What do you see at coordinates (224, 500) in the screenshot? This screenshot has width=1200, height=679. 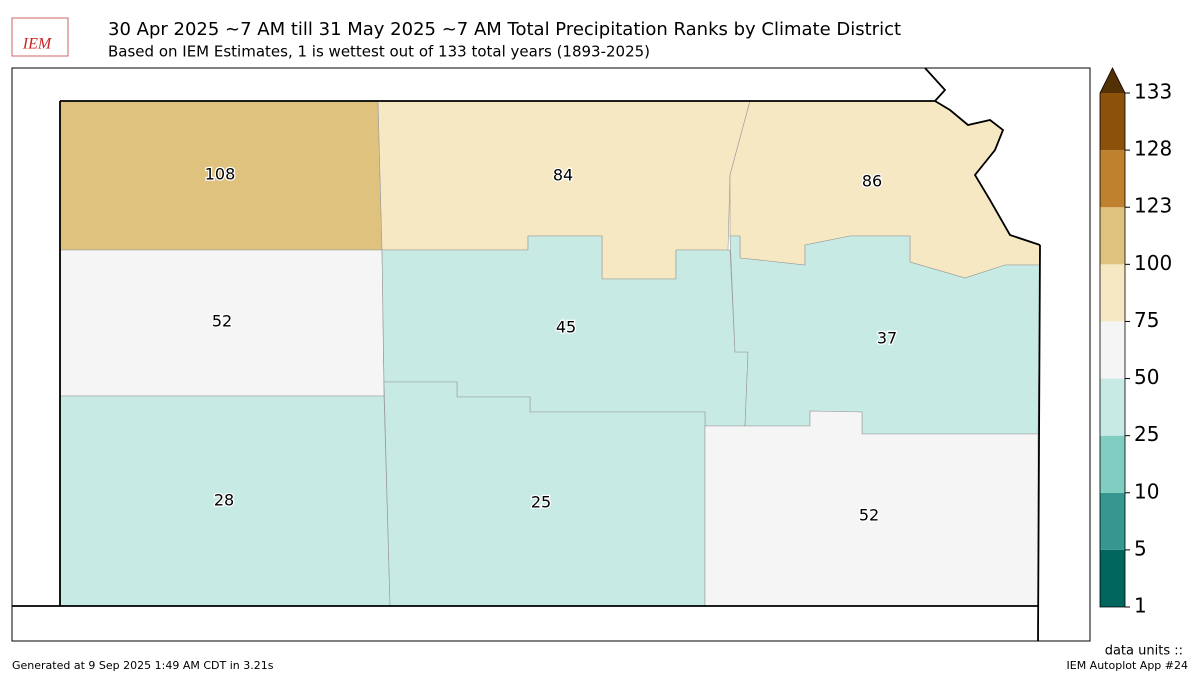 I see `district-label: 28` at bounding box center [224, 500].